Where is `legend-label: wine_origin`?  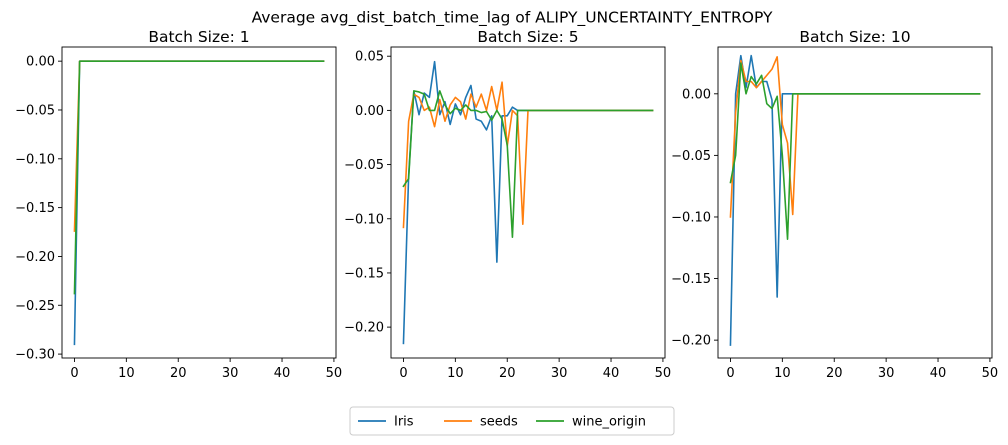
legend-label: wine_origin is located at coordinates (609, 422).